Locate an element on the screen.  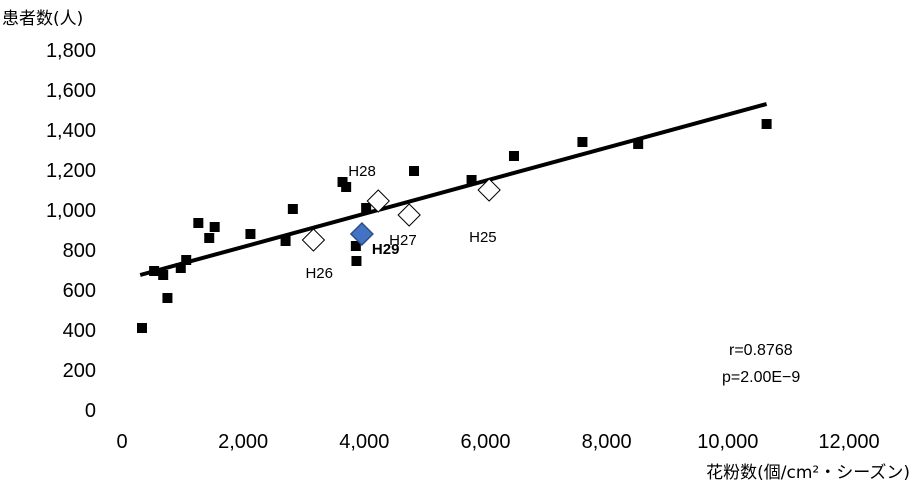
point-label: H26 is located at coordinates (319, 273).